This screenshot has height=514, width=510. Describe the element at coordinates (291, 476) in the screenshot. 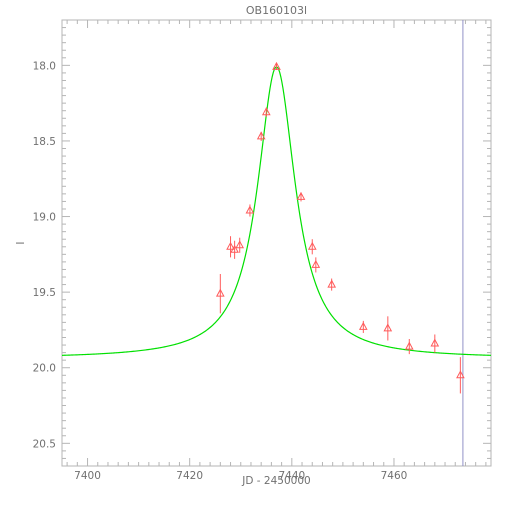

I see `x-tick-label: 7440` at that location.